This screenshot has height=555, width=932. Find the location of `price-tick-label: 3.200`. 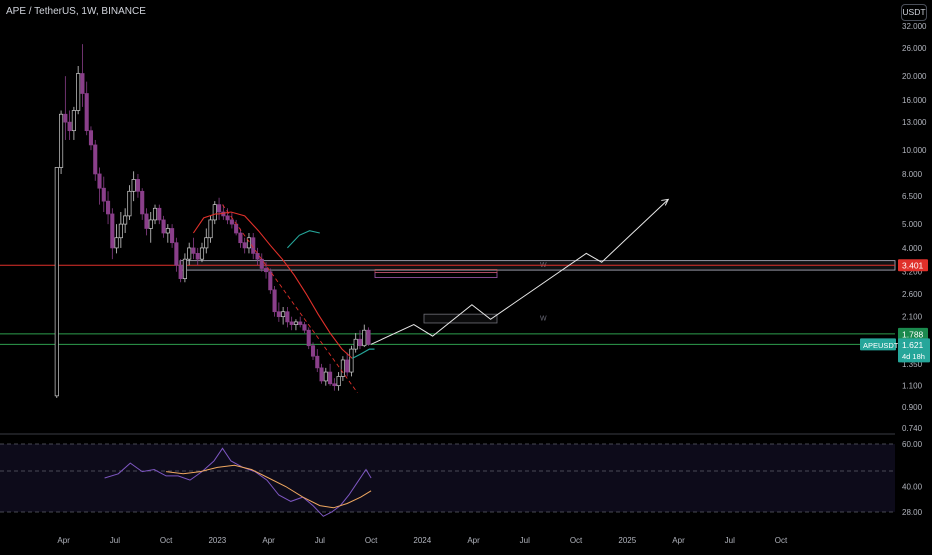

price-tick-label: 3.200 is located at coordinates (912, 272).